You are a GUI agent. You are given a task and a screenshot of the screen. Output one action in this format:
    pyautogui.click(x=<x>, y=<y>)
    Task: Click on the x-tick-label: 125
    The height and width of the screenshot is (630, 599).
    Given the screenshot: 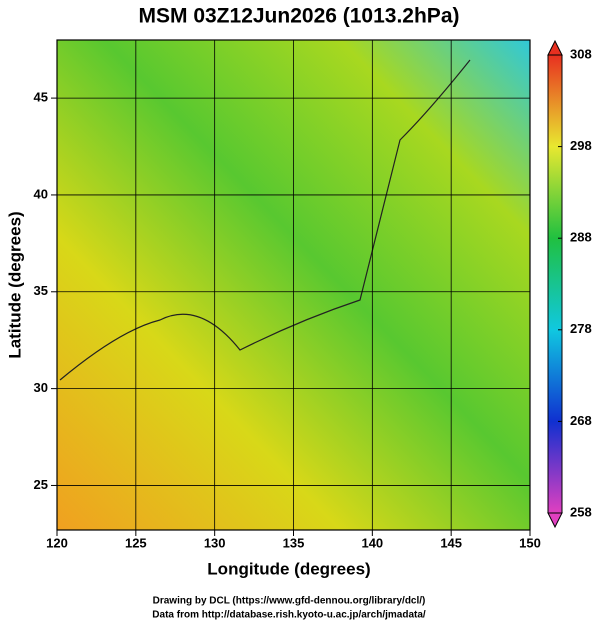 What is the action you would take?
    pyautogui.click(x=136, y=542)
    